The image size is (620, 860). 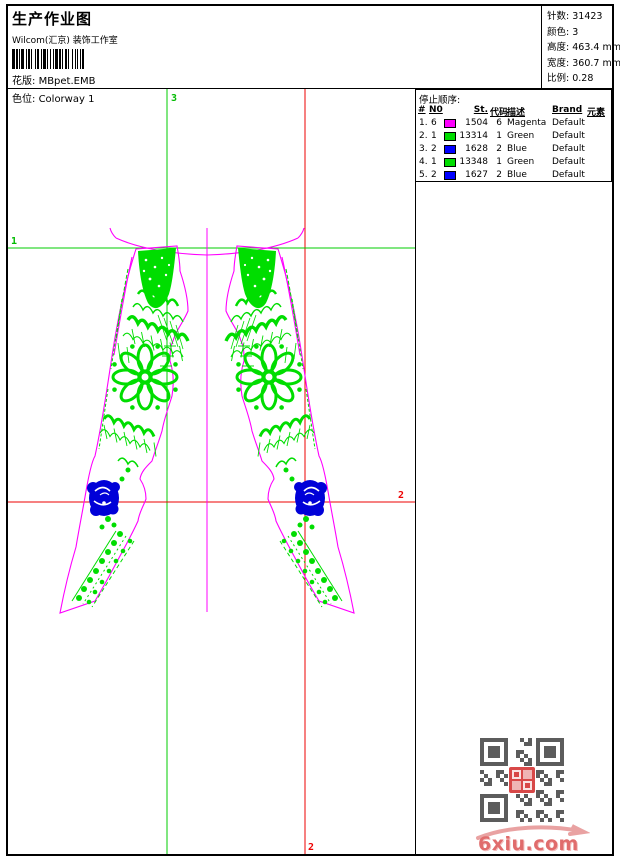 What do you see at coordinates (48, 59) in the screenshot?
I see `barcode` at bounding box center [48, 59].